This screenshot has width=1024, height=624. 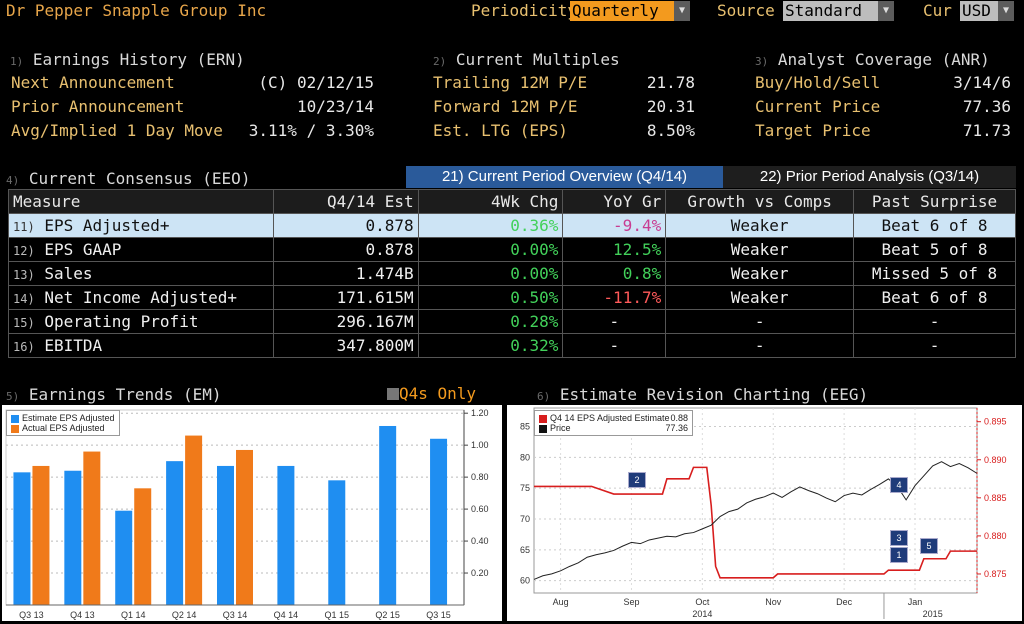 What do you see at coordinates (125, 394) in the screenshot?
I see `section-title: Earnings Trends (EM)` at bounding box center [125, 394].